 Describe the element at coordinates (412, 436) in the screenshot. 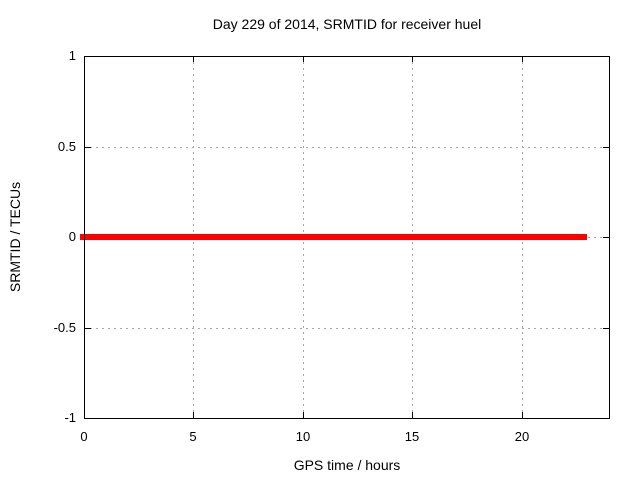

I see `x-tick-label-15: 15` at that location.